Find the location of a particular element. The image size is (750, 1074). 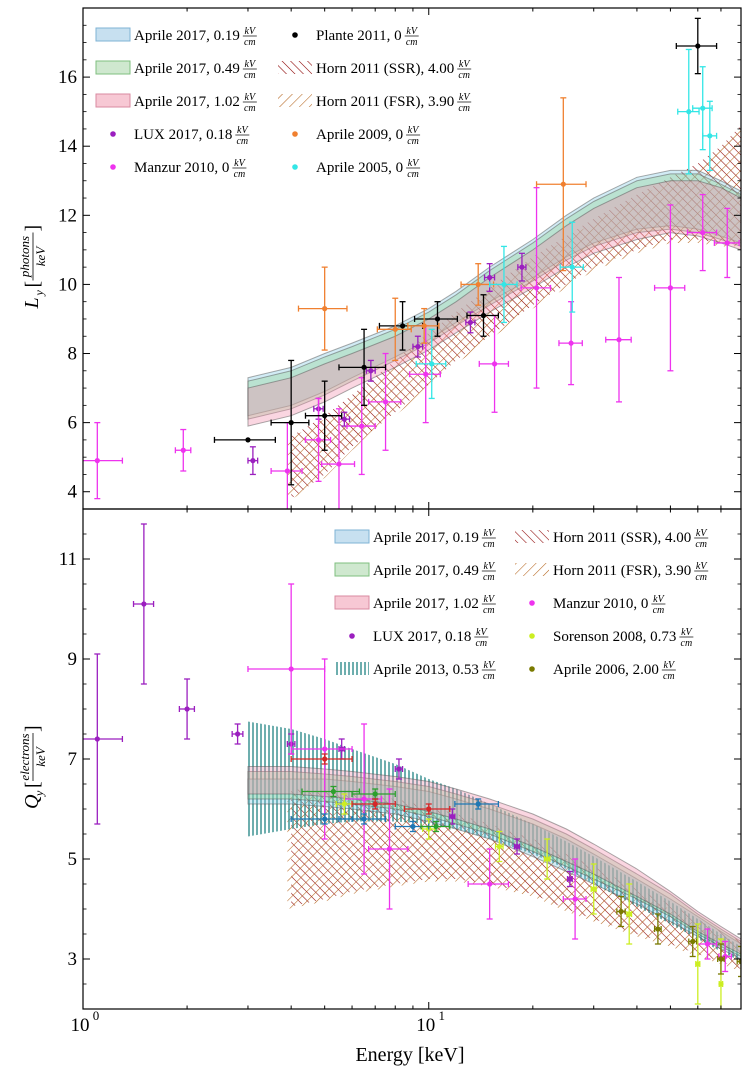

bottom-y-axis-label: Qy [electrons keV] is located at coordinates (32, 767).